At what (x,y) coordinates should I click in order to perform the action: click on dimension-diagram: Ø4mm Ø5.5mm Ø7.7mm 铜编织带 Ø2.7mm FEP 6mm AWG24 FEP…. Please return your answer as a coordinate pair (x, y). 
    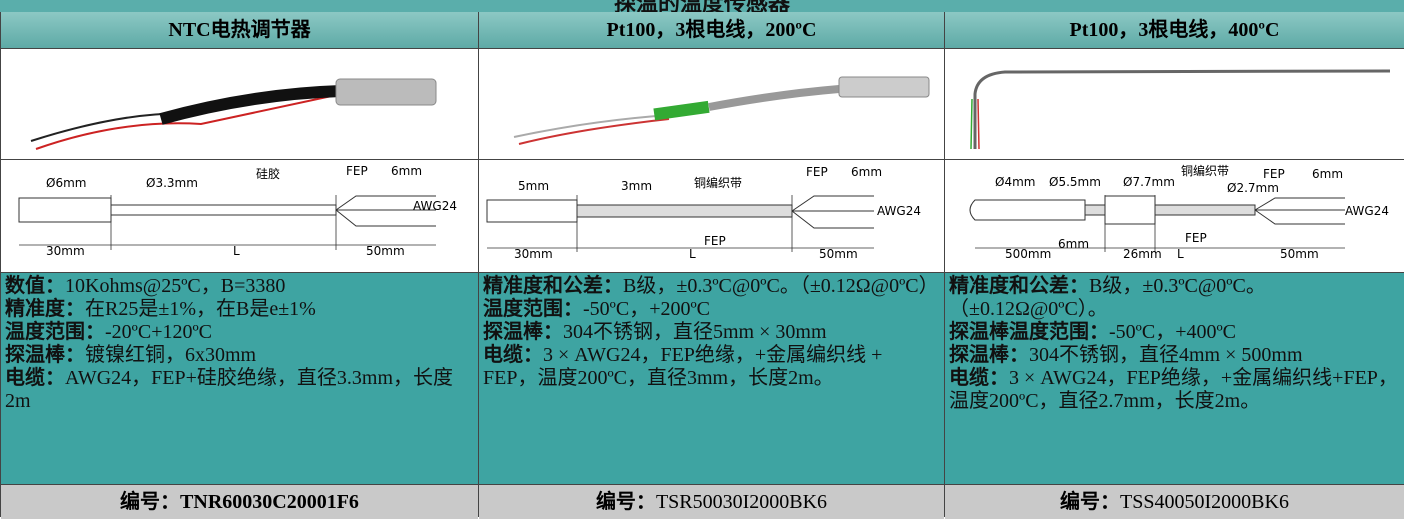
    Looking at the image, I should click on (1174, 216).